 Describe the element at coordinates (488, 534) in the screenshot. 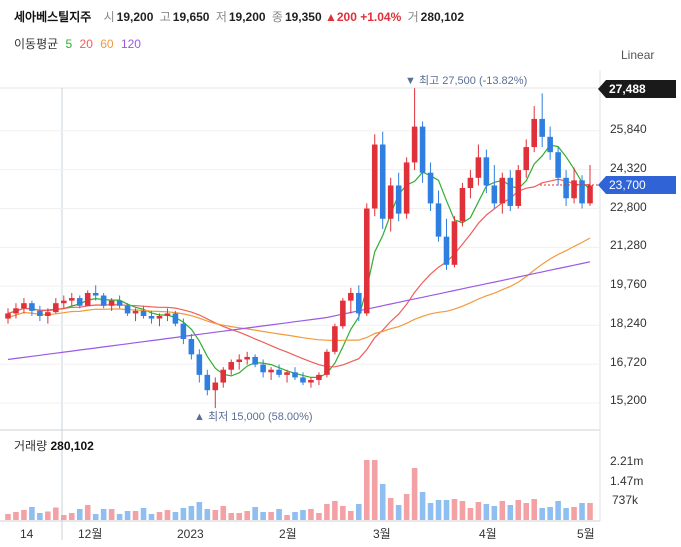

I see `x-tick: 4월` at that location.